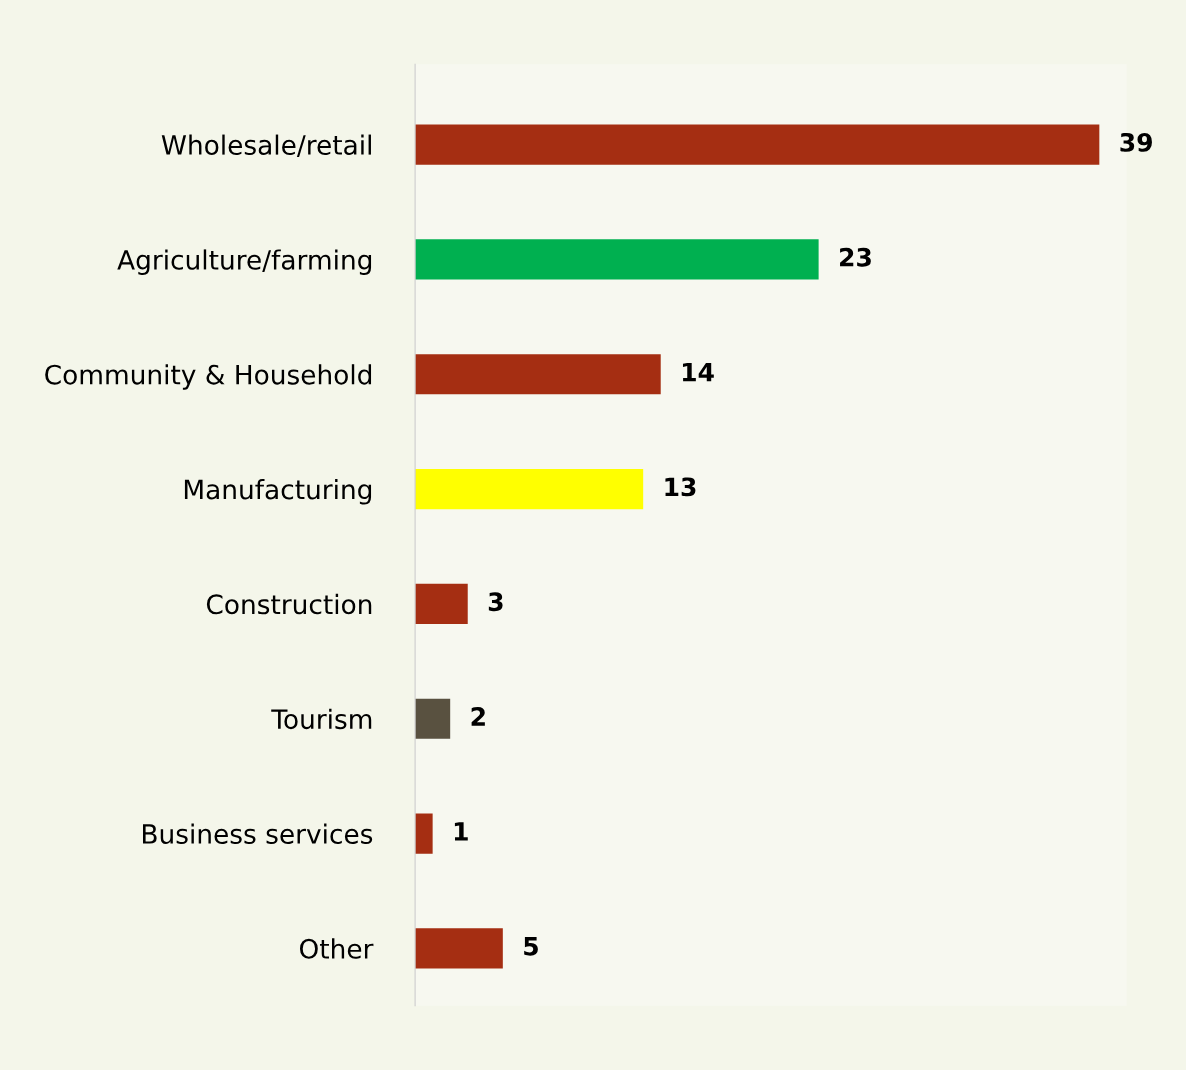  What do you see at coordinates (266, 146) in the screenshot?
I see `y-tick-label: Wholesale/retail` at bounding box center [266, 146].